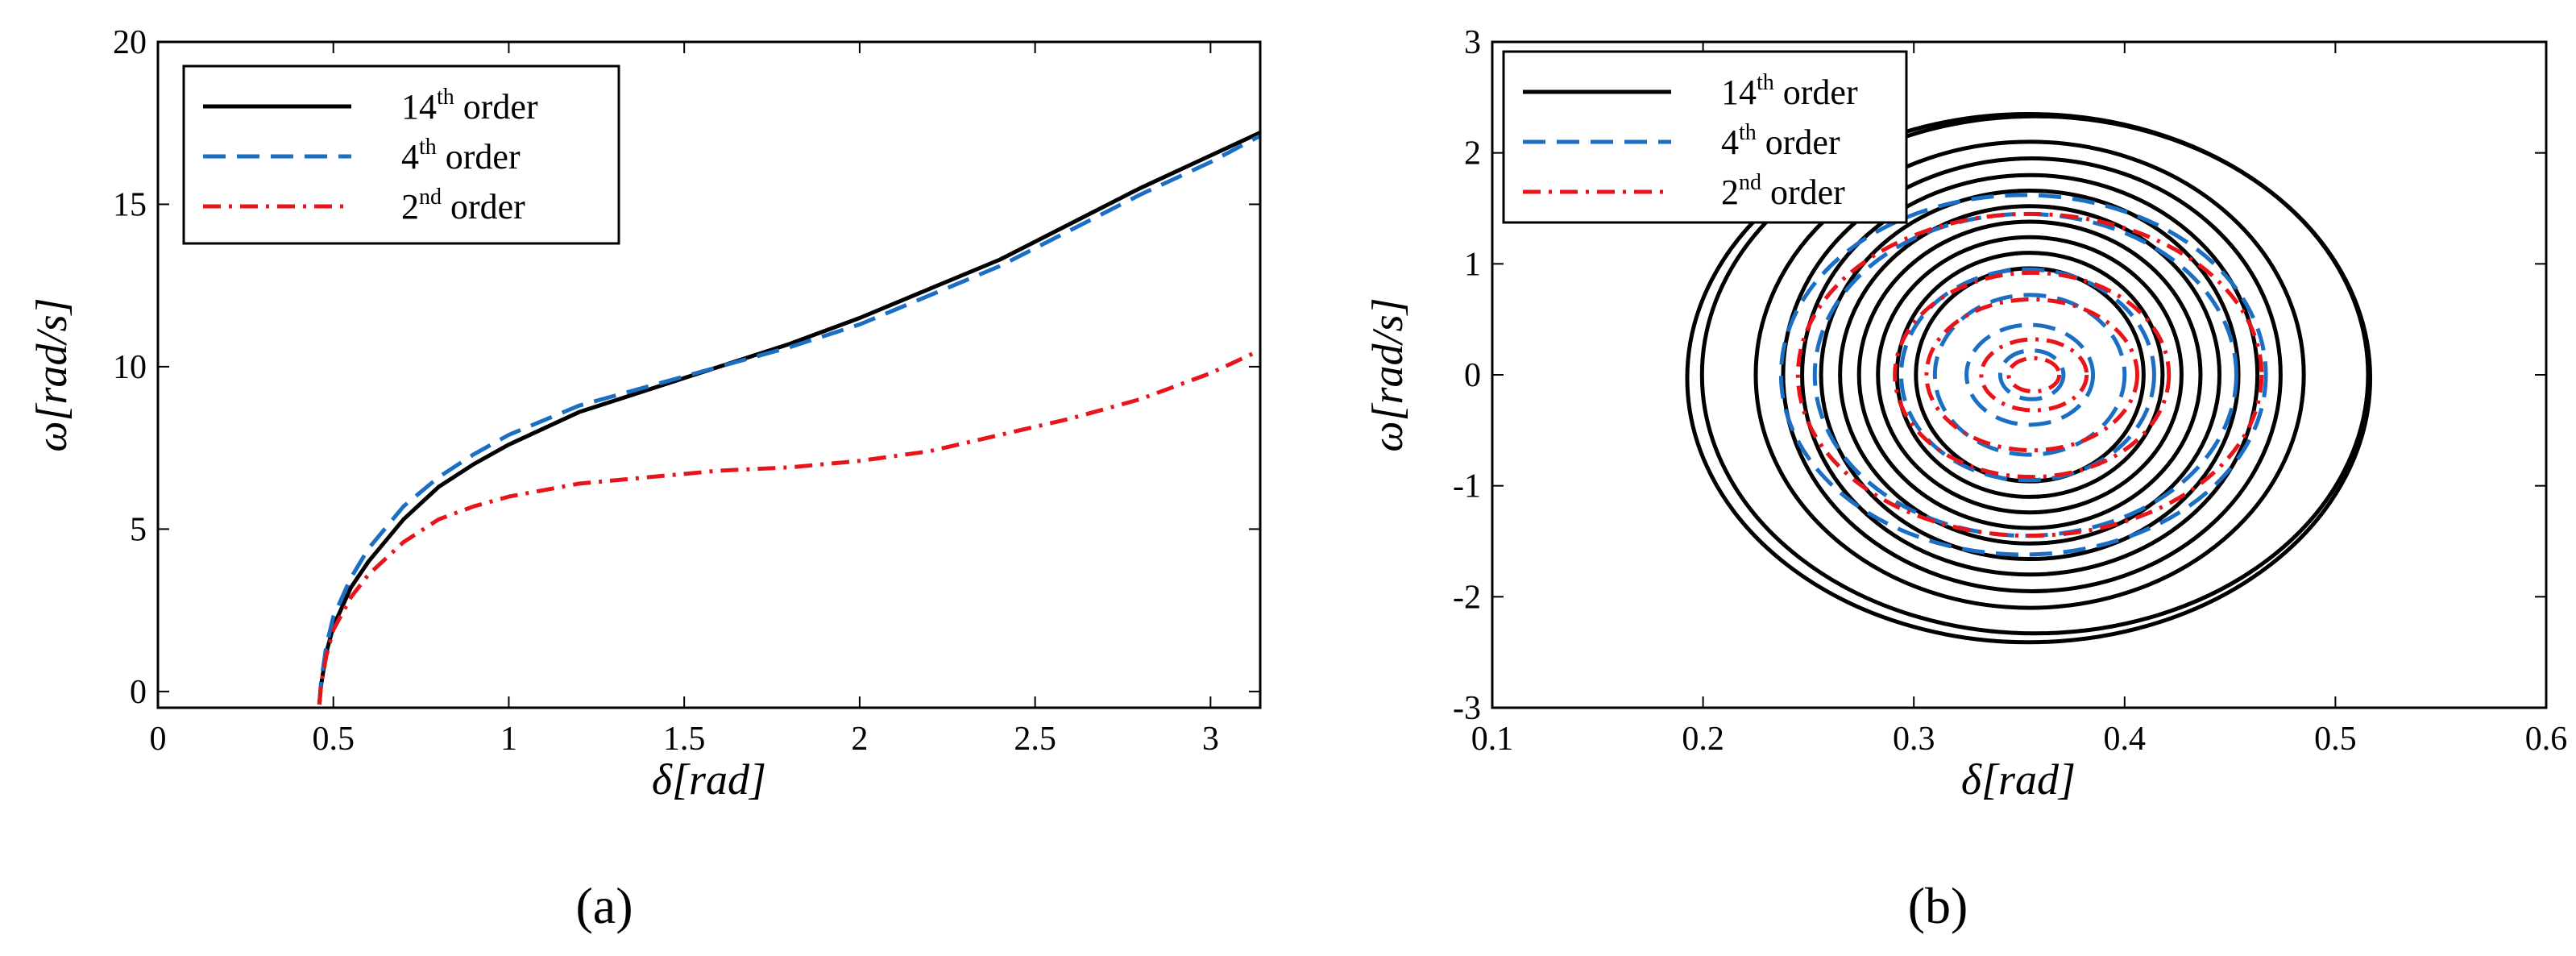 This screenshot has height=956, width=2576. Describe the element at coordinates (2018, 779) in the screenshot. I see `panel-b-xlabel: δ[rad]` at that location.